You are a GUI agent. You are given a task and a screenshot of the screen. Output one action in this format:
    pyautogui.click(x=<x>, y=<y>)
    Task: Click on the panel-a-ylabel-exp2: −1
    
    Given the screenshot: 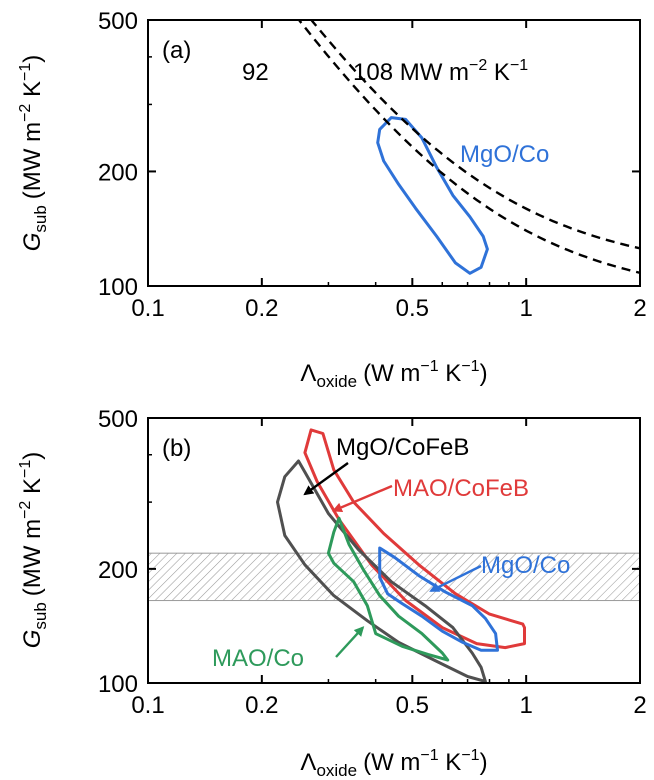 What is the action you would take?
    pyautogui.click(x=25, y=72)
    